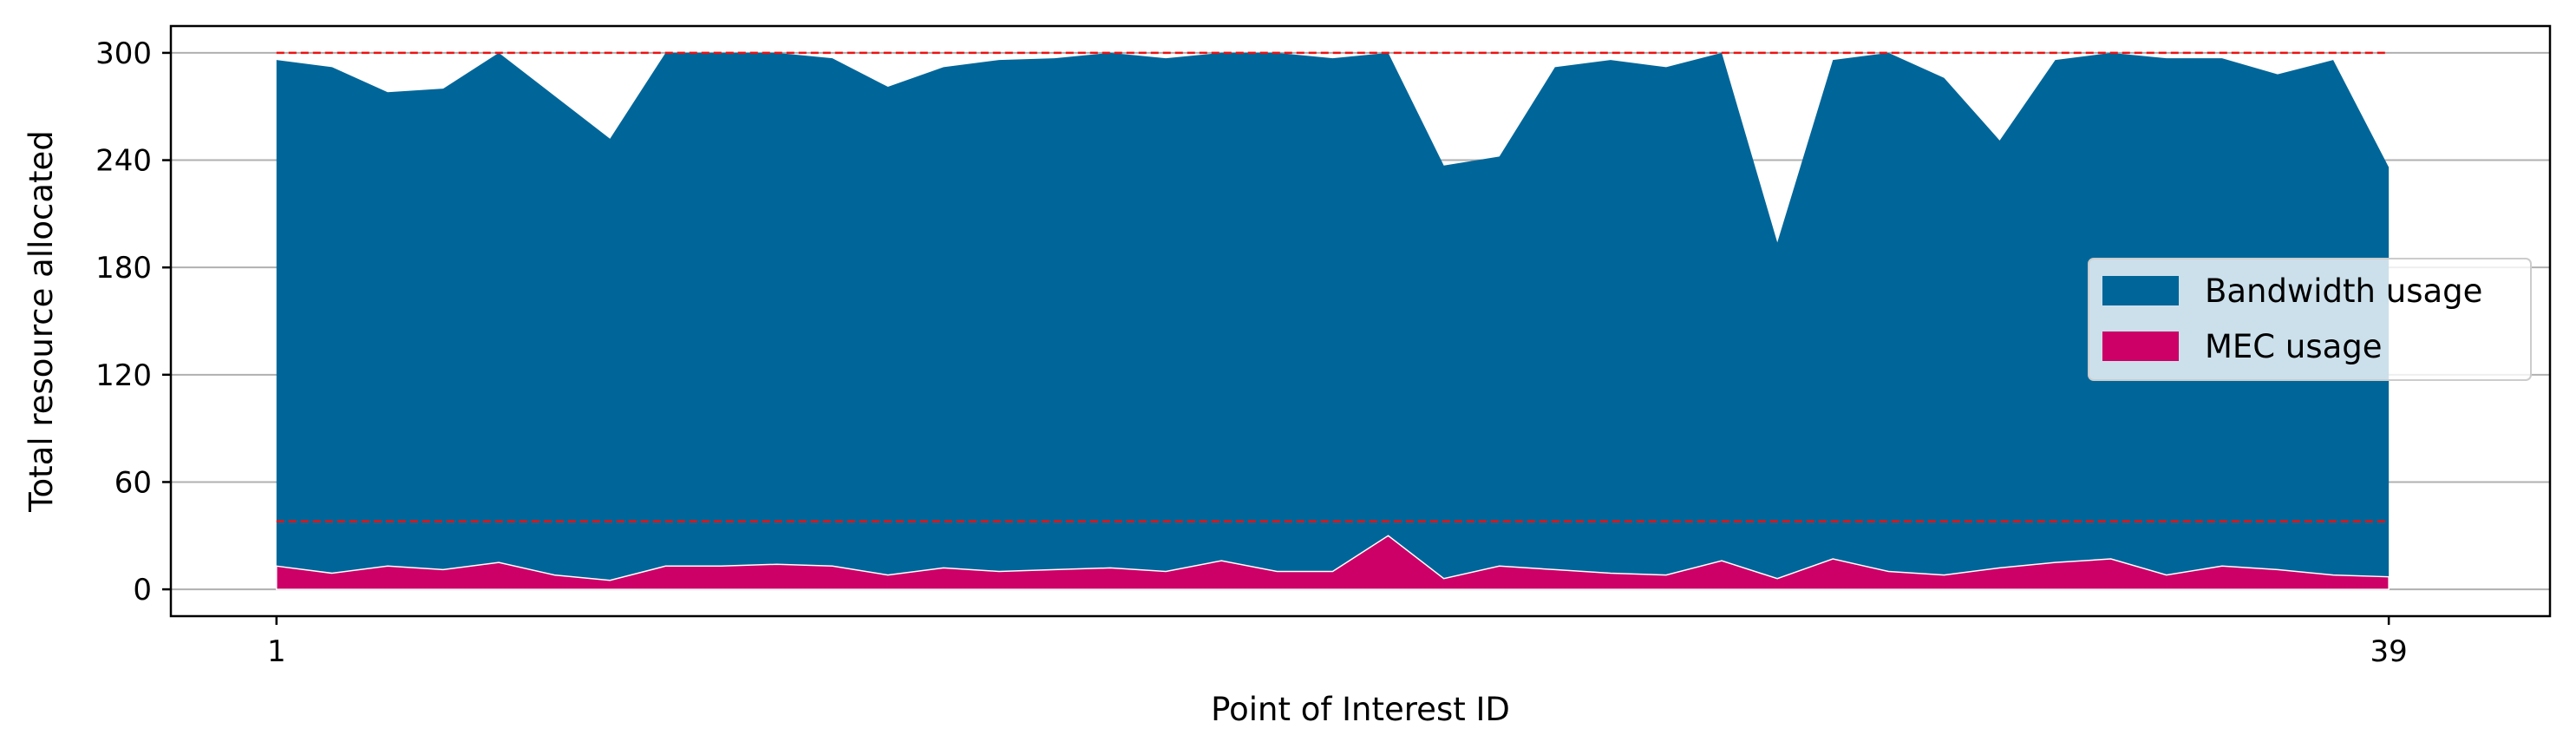 Image resolution: width=2576 pixels, height=755 pixels. Describe the element at coordinates (41, 321) in the screenshot. I see `y-axis-label: Total resource allocated` at that location.